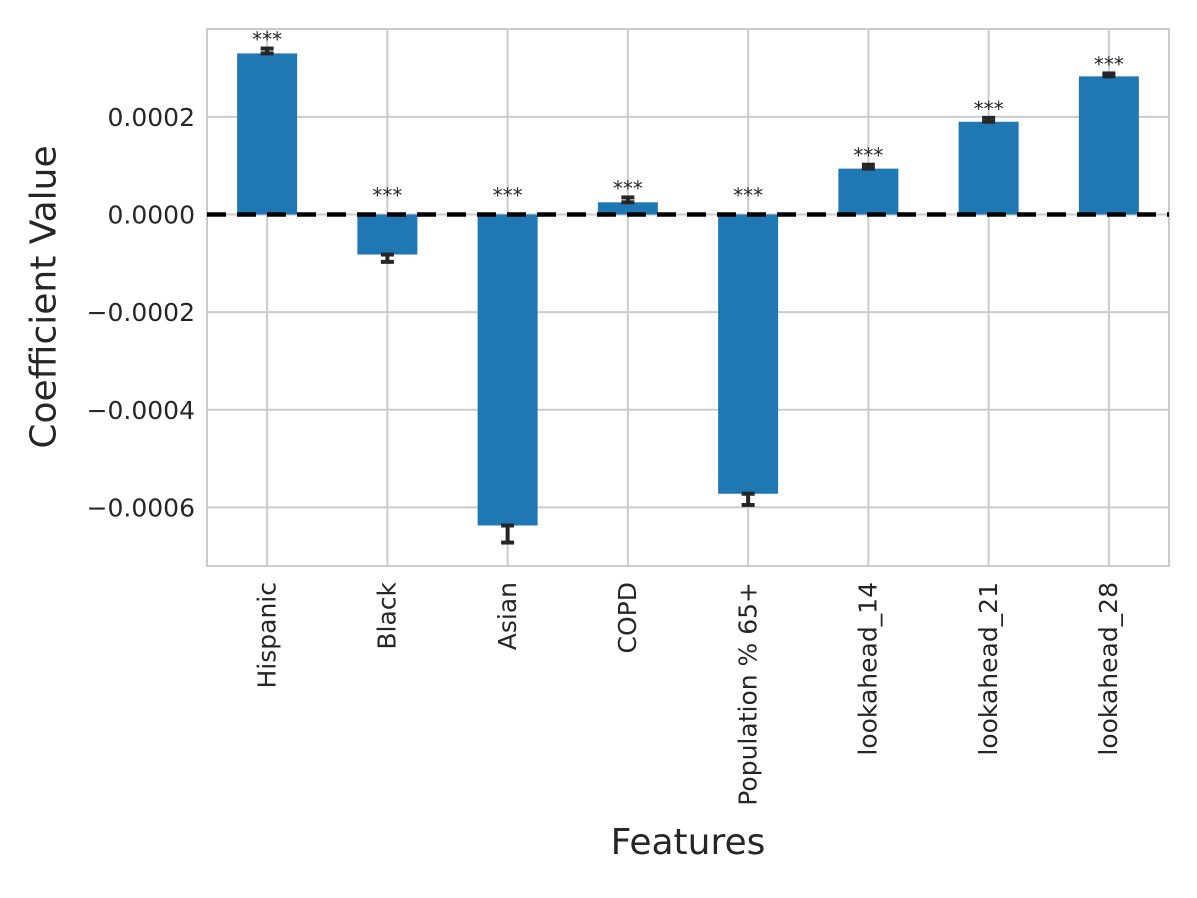 This screenshot has height=898, width=1197. Describe the element at coordinates (747, 694) in the screenshot. I see `x-tick-label: Population % 65+` at that location.